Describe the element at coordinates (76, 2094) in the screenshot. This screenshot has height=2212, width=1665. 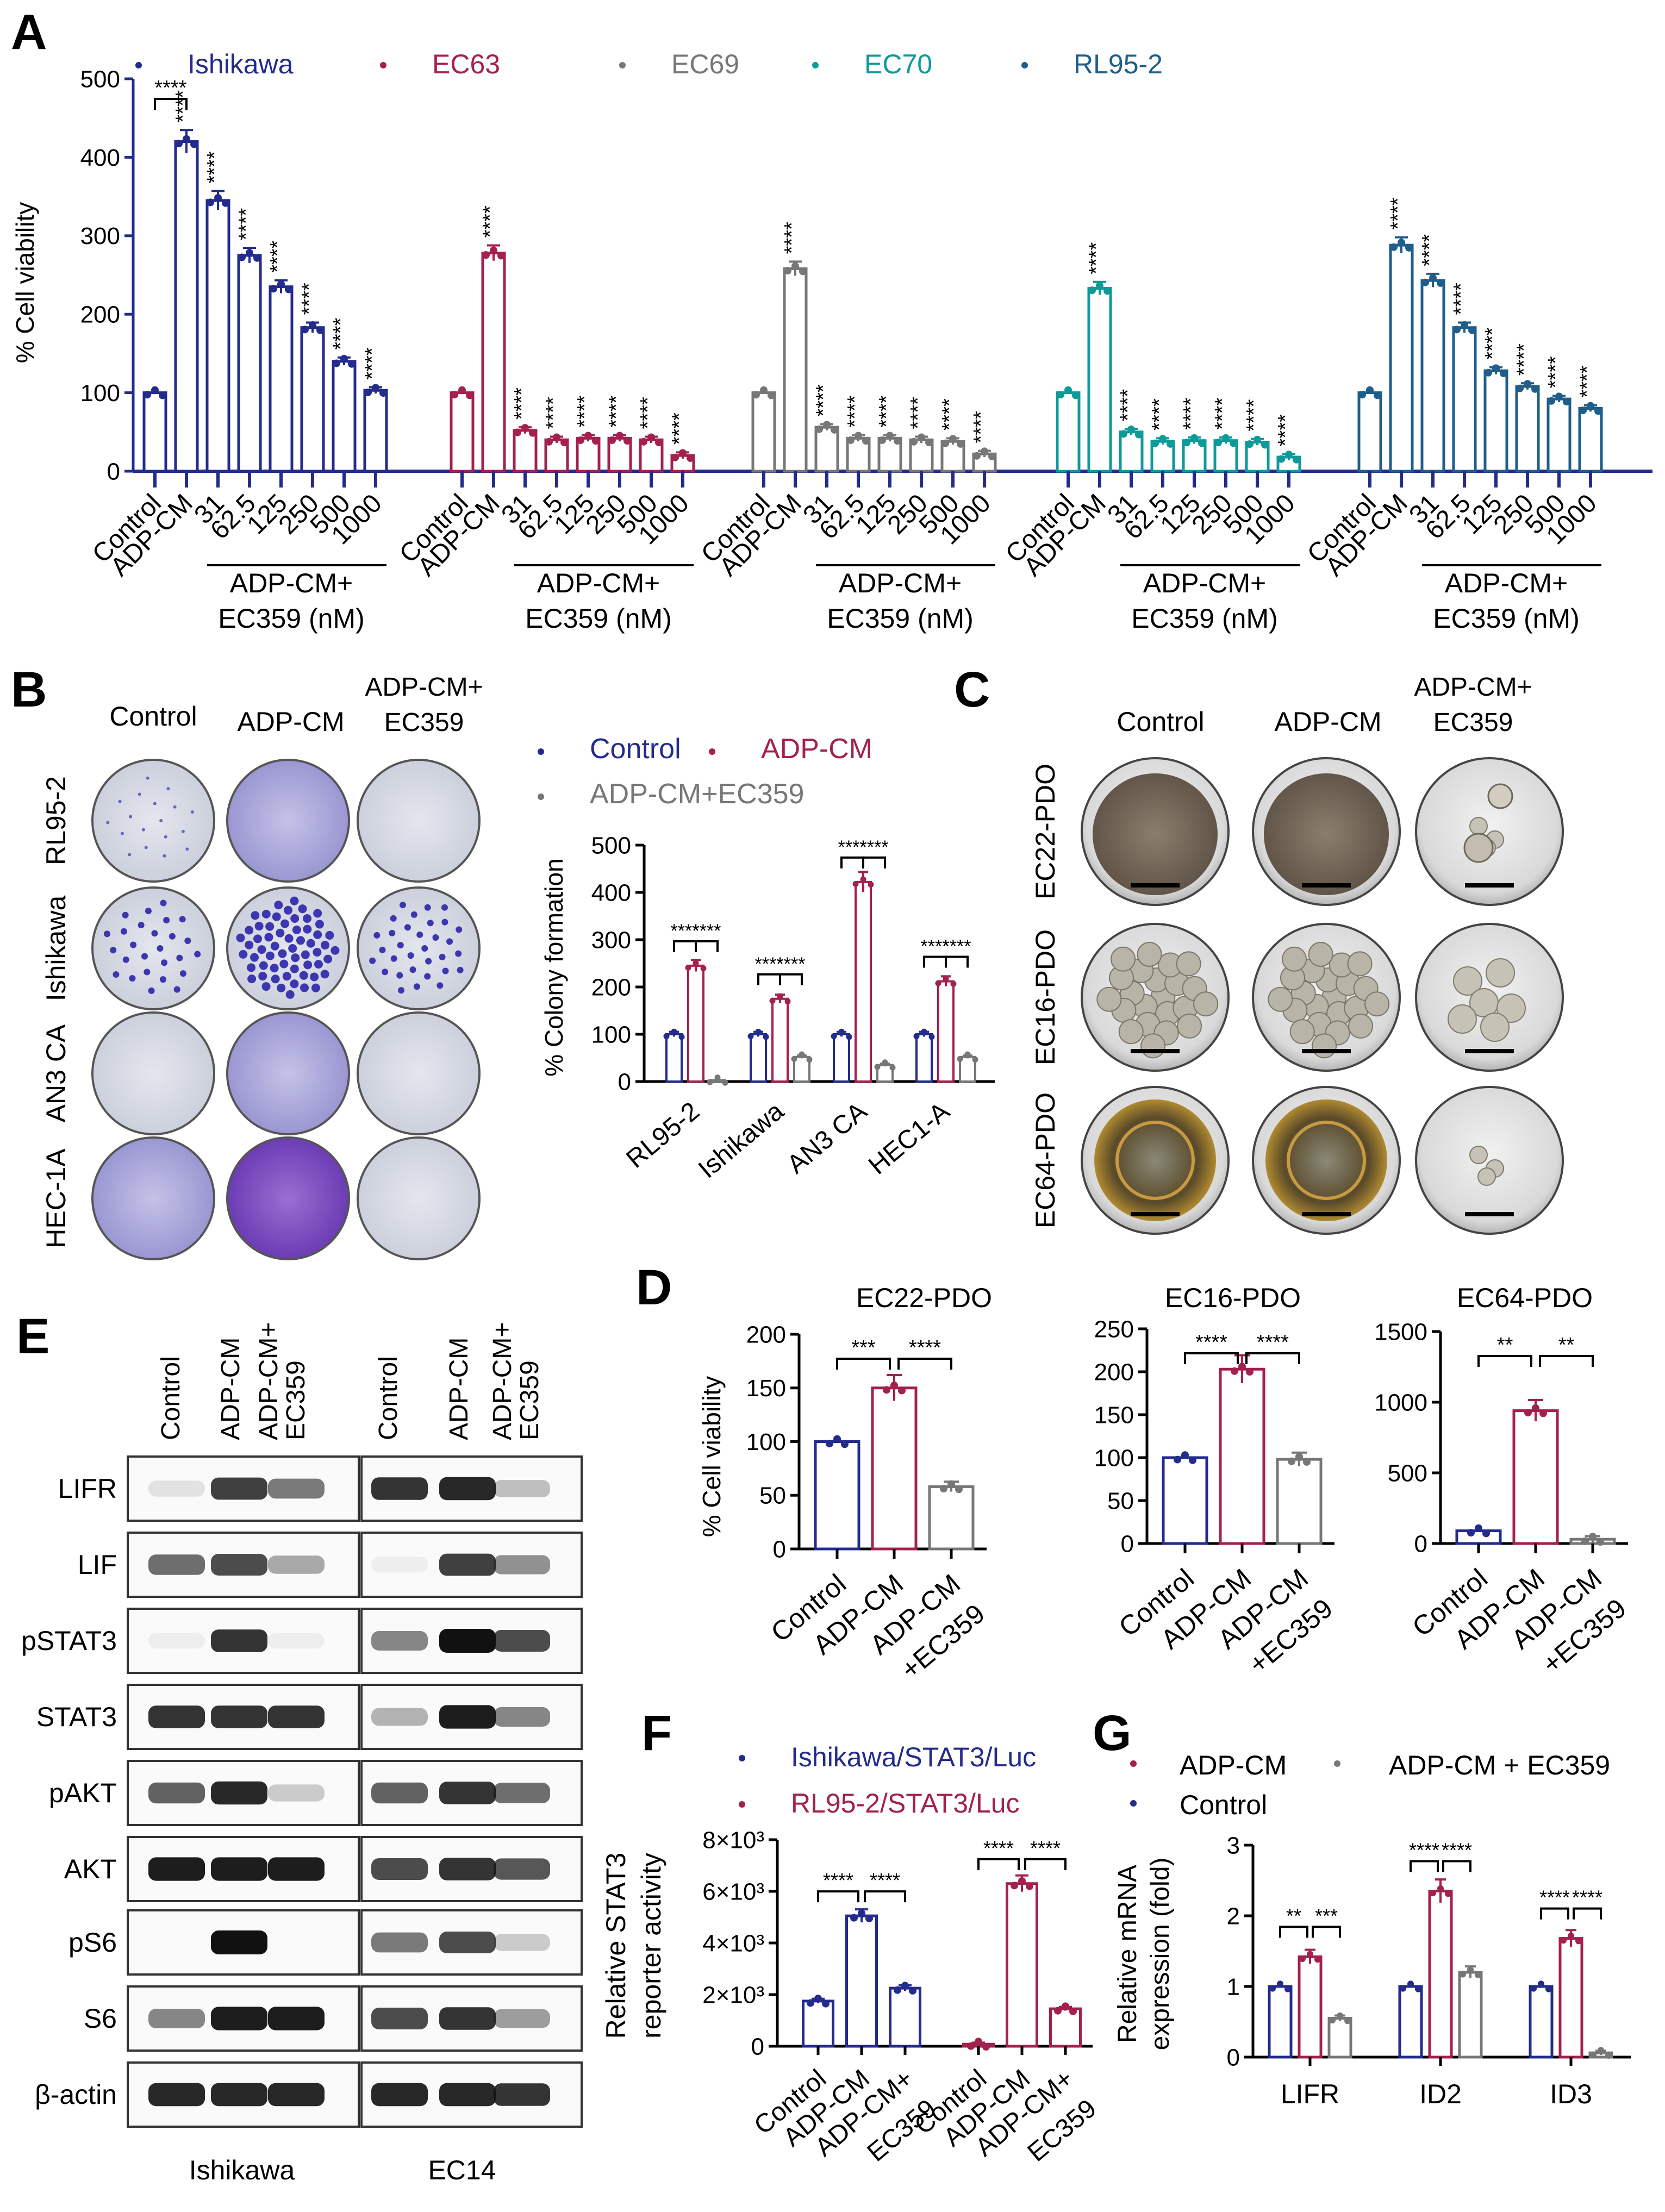
I see `blot-row-label: β-actin` at that location.